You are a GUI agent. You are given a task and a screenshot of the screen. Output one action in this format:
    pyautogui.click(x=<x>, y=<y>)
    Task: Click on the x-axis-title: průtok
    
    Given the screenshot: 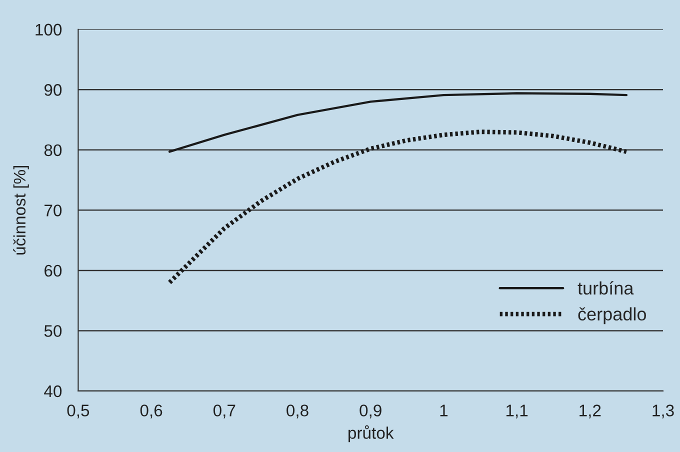 What is the action you would take?
    pyautogui.click(x=371, y=433)
    